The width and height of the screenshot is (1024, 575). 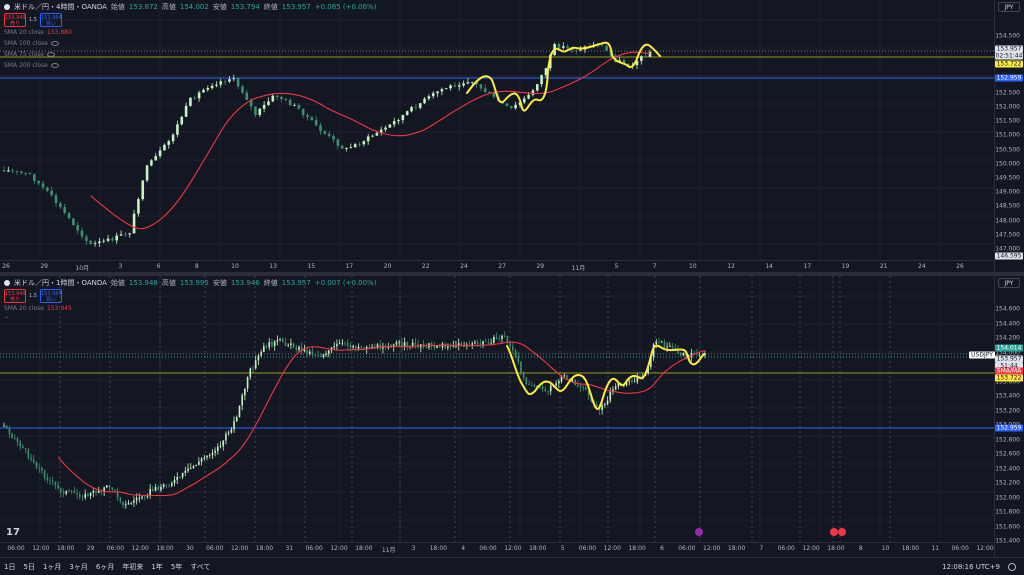 I want to click on indicator-sma20: SMA 20 close 153.945, so click(x=190, y=308).